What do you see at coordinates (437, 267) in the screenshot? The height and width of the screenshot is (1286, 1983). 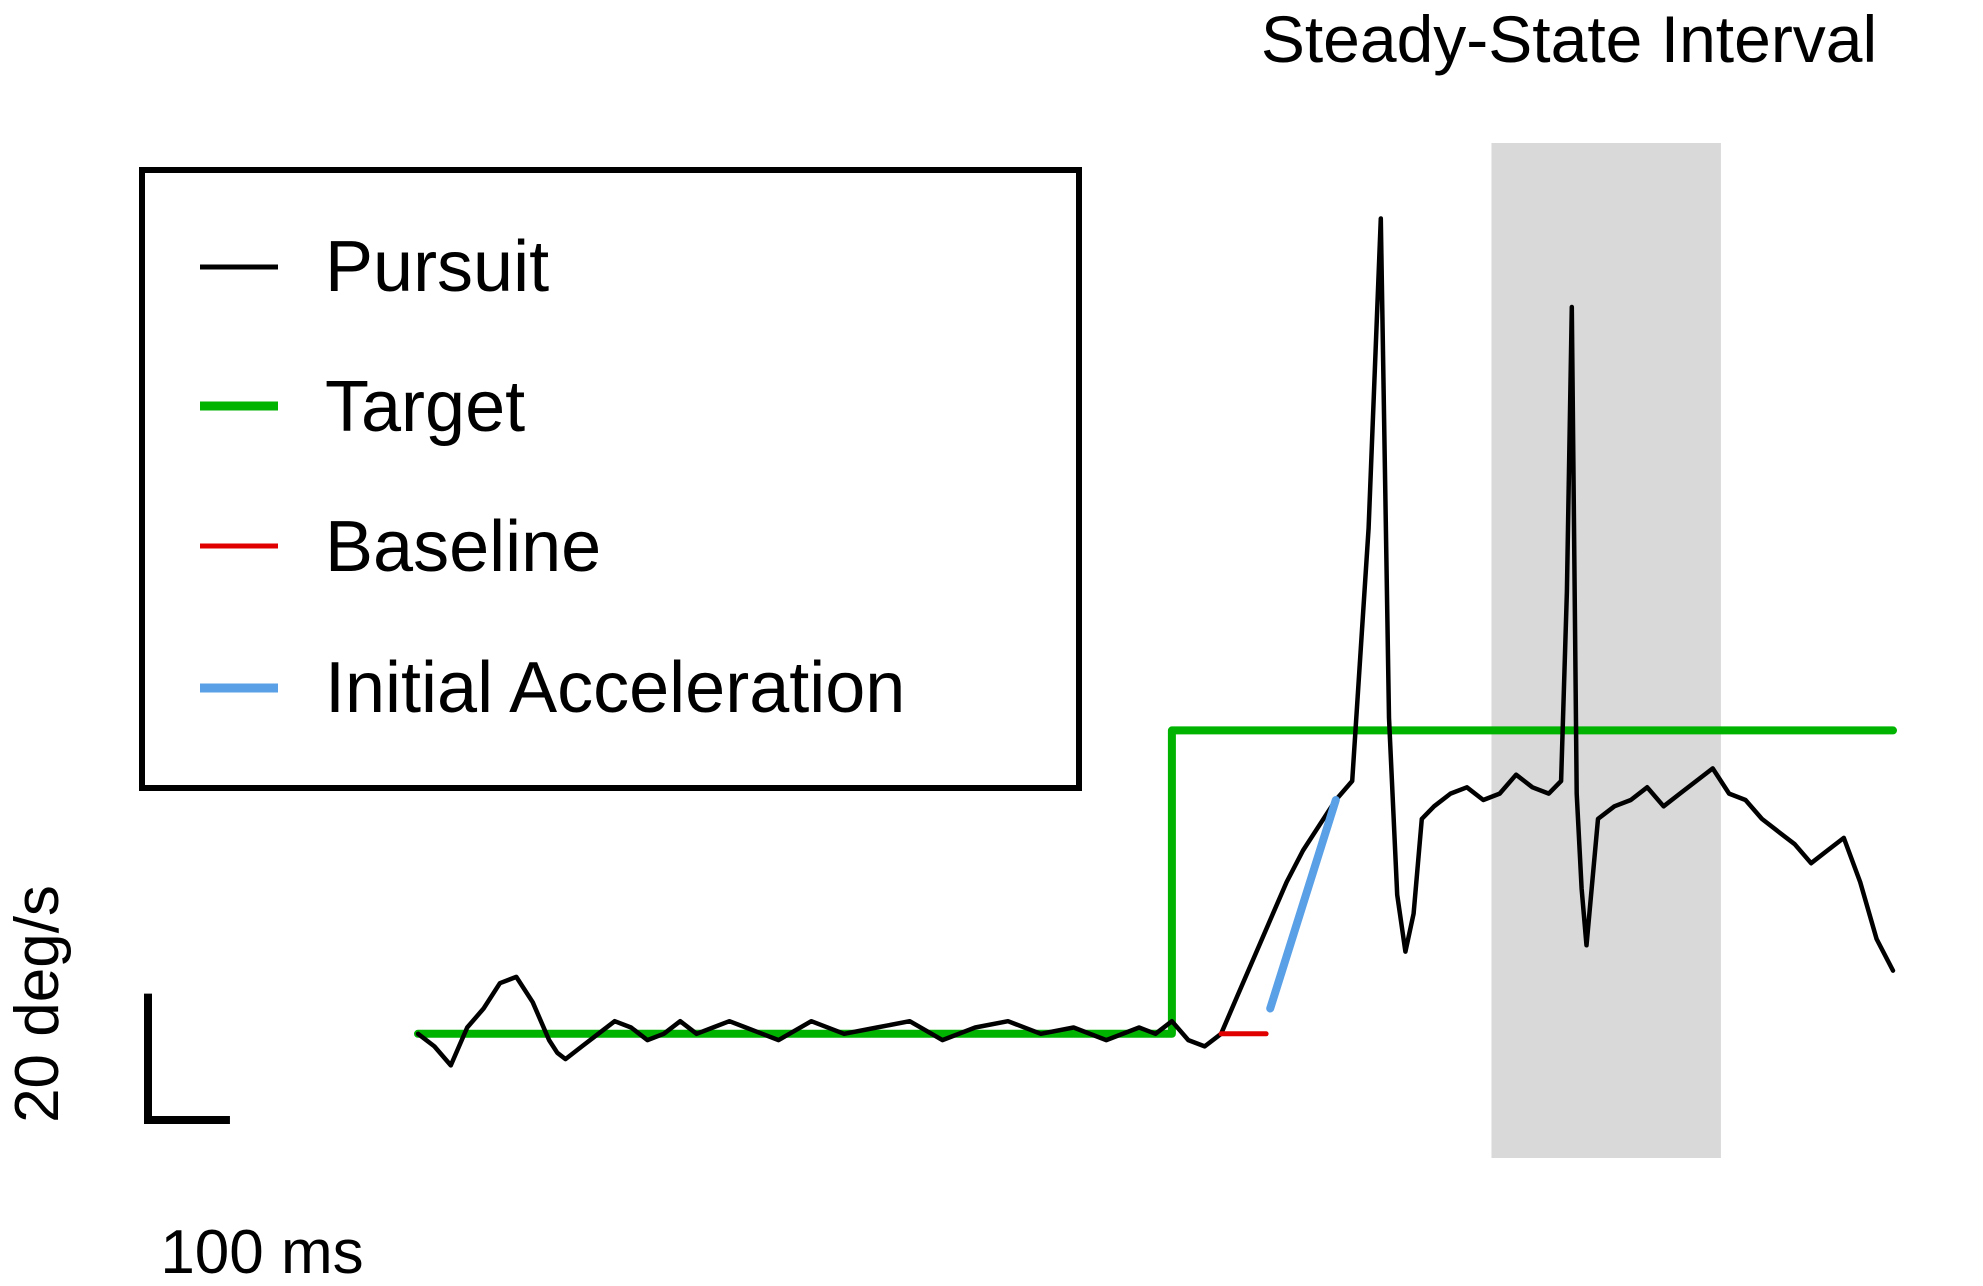 I see `legend-label-pursuit: Pursuit` at bounding box center [437, 267].